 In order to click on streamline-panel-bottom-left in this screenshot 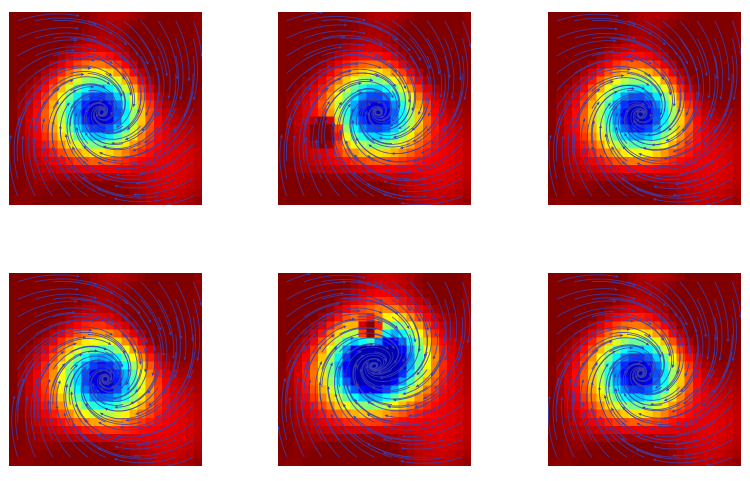, I will do `click(105, 369)`.